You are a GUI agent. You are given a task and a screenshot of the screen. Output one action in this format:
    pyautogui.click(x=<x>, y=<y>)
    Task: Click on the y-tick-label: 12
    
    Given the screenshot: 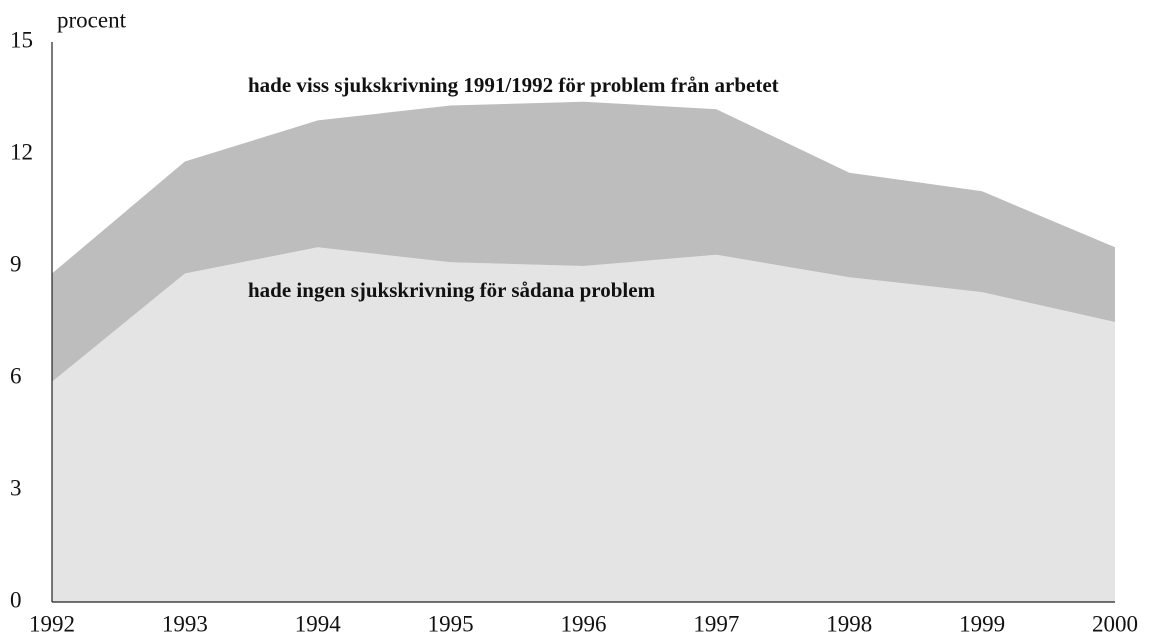 What is the action you would take?
    pyautogui.click(x=21, y=151)
    